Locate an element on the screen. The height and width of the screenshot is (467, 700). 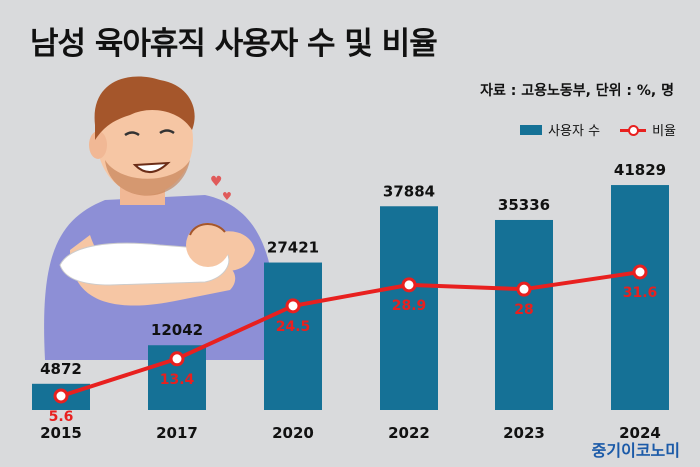
rate-point-2017 is located at coordinates (177, 359).